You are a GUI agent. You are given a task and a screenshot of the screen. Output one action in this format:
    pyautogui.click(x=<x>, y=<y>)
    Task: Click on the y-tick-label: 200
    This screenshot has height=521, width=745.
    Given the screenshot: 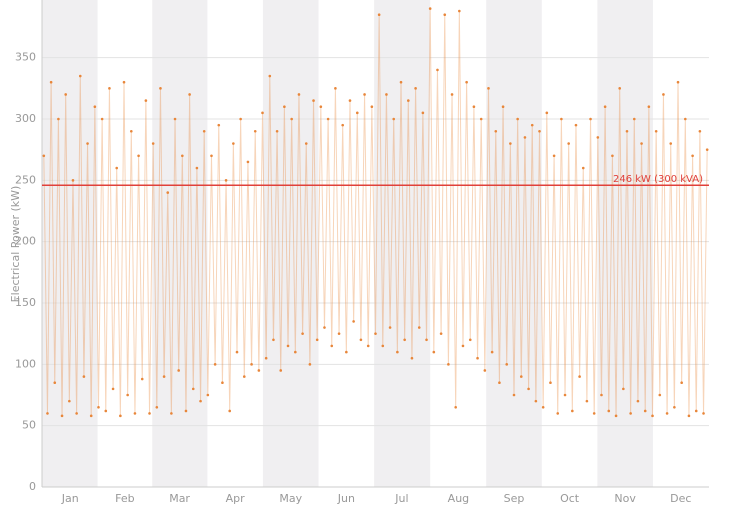 What is the action you would take?
    pyautogui.click(x=25, y=241)
    